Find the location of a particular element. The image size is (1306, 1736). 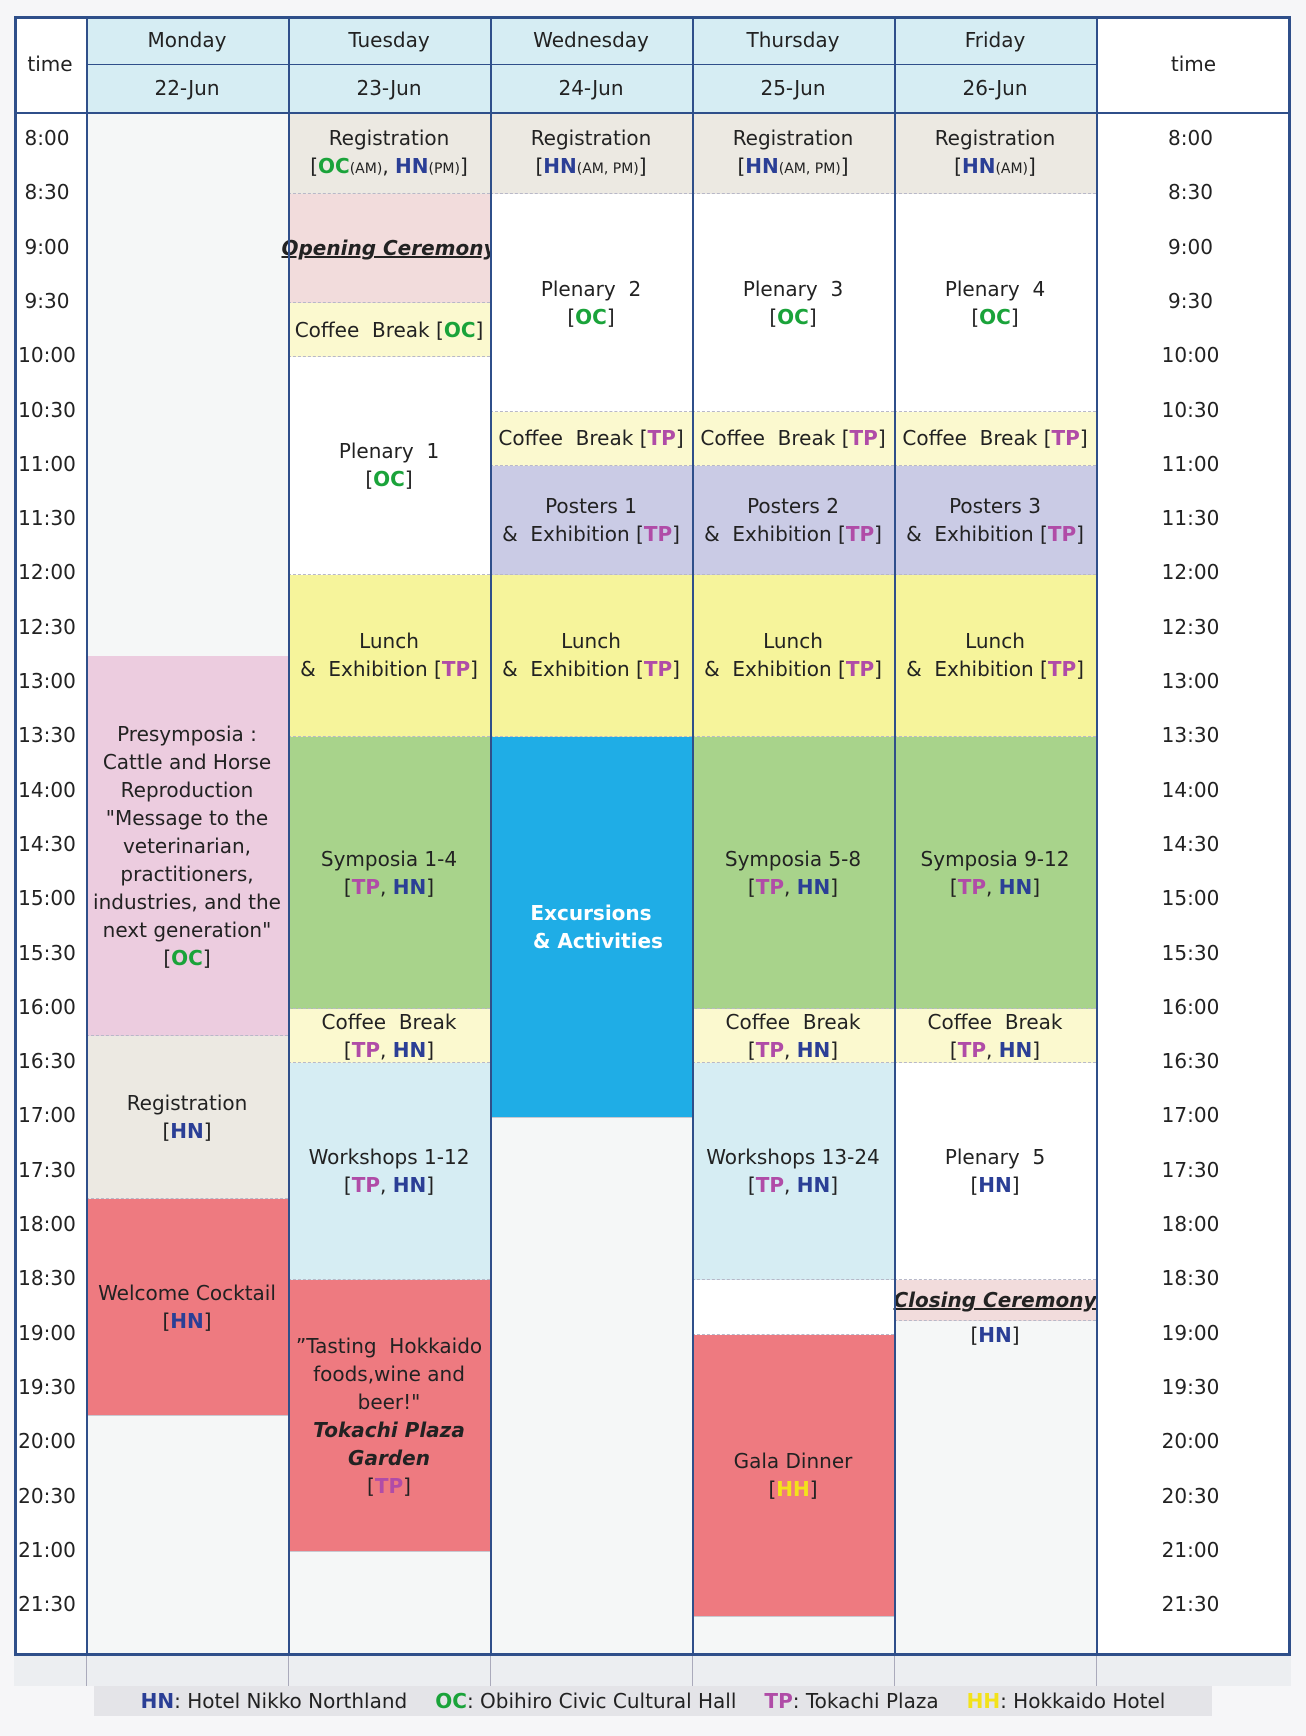

event-block: Posters 3 & Exhibition [TP] is located at coordinates (995, 520).